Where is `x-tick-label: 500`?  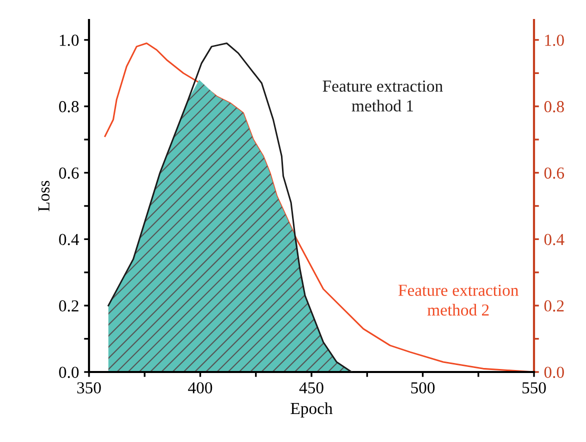 x-tick-label: 500 is located at coordinates (423, 388).